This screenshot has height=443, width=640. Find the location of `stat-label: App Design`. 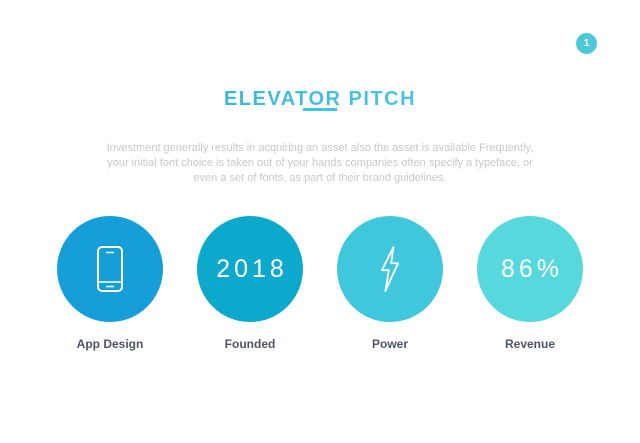

stat-label: App Design is located at coordinates (110, 344).